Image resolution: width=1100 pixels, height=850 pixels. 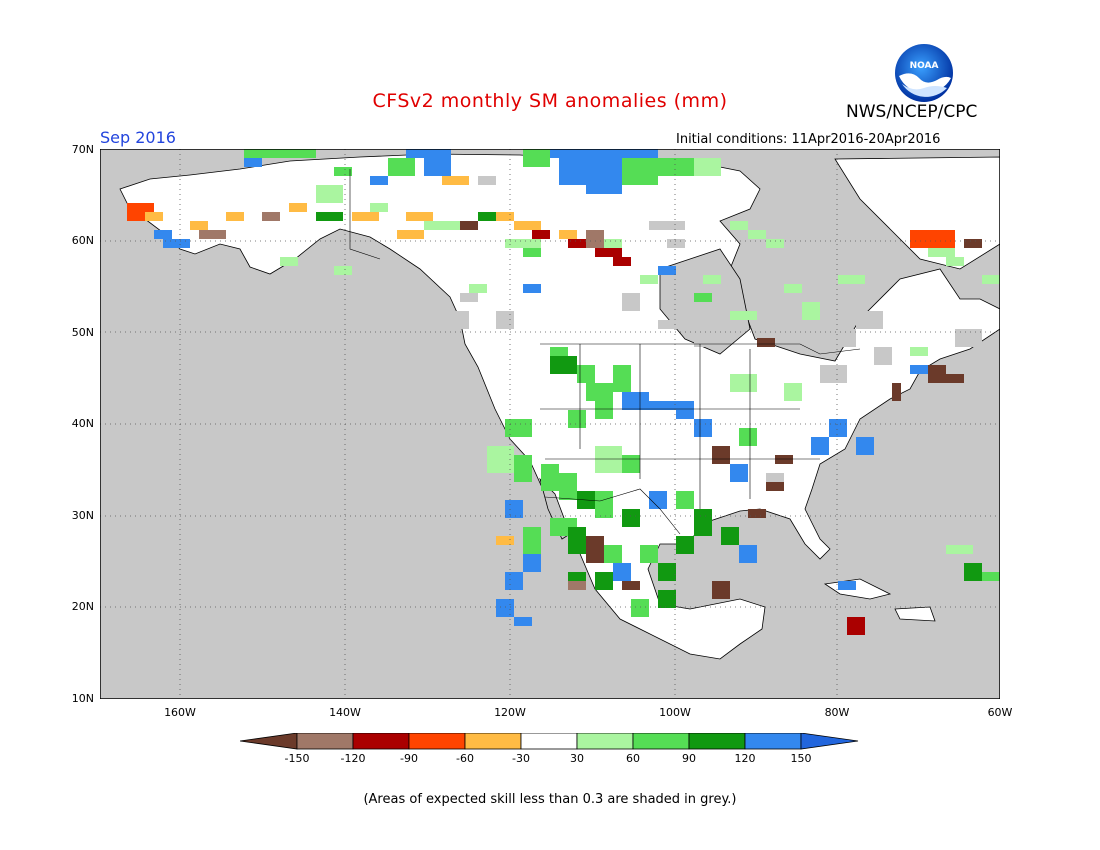 What do you see at coordinates (924, 73) in the screenshot?
I see `noaa-logo-icon: NOAA` at bounding box center [924, 73].